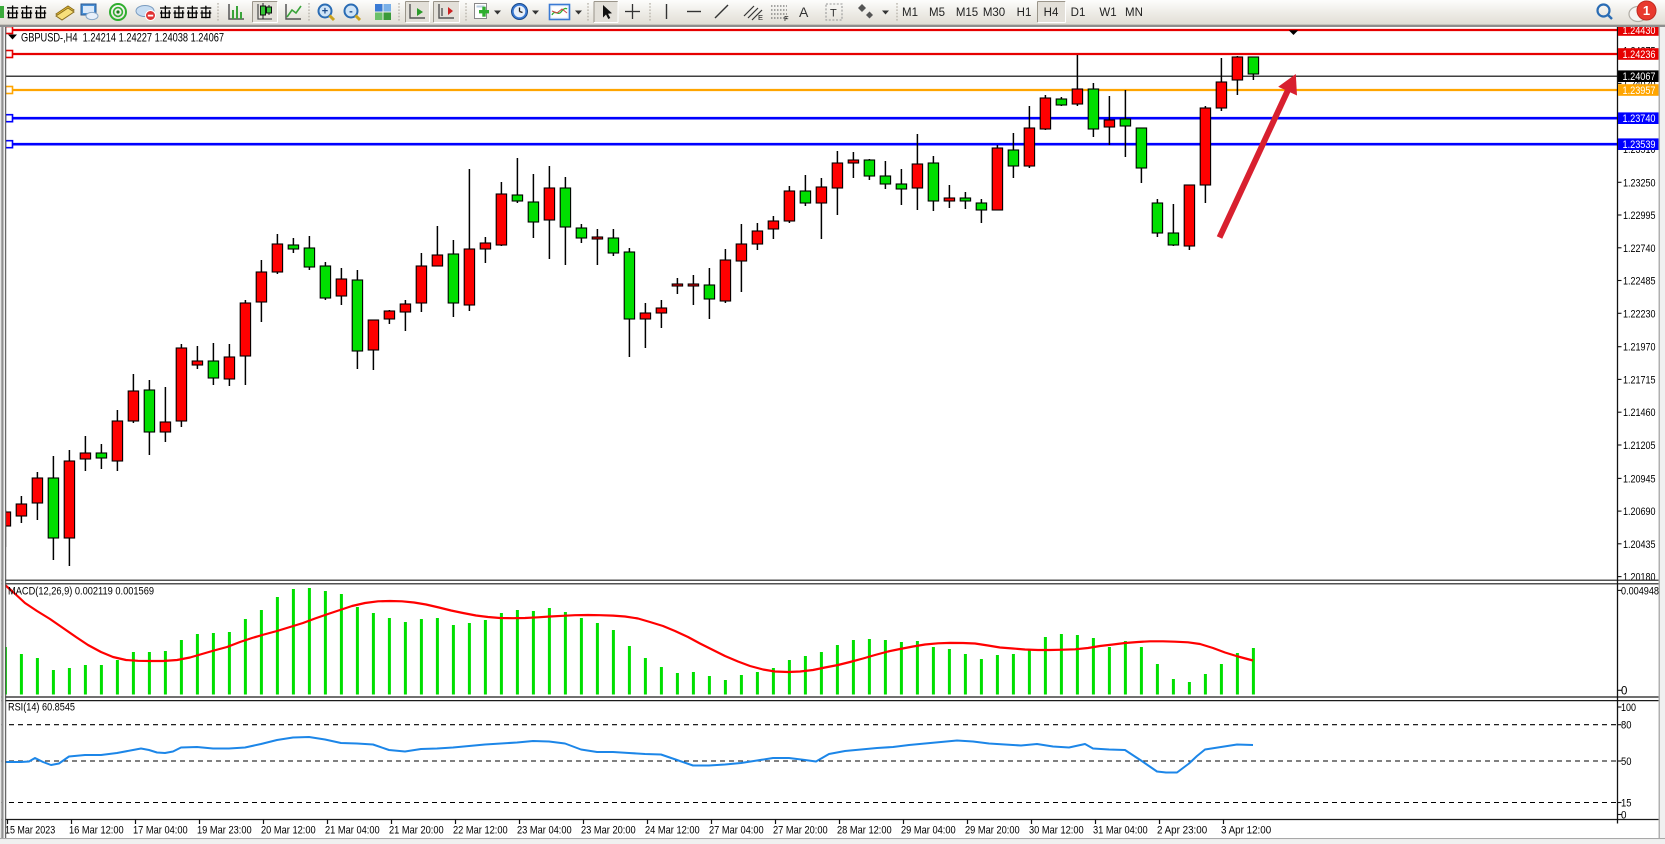 This screenshot has height=844, width=1665. Describe the element at coordinates (41, 708) in the screenshot. I see `svg-text: RSI(14) 60.8545` at that location.